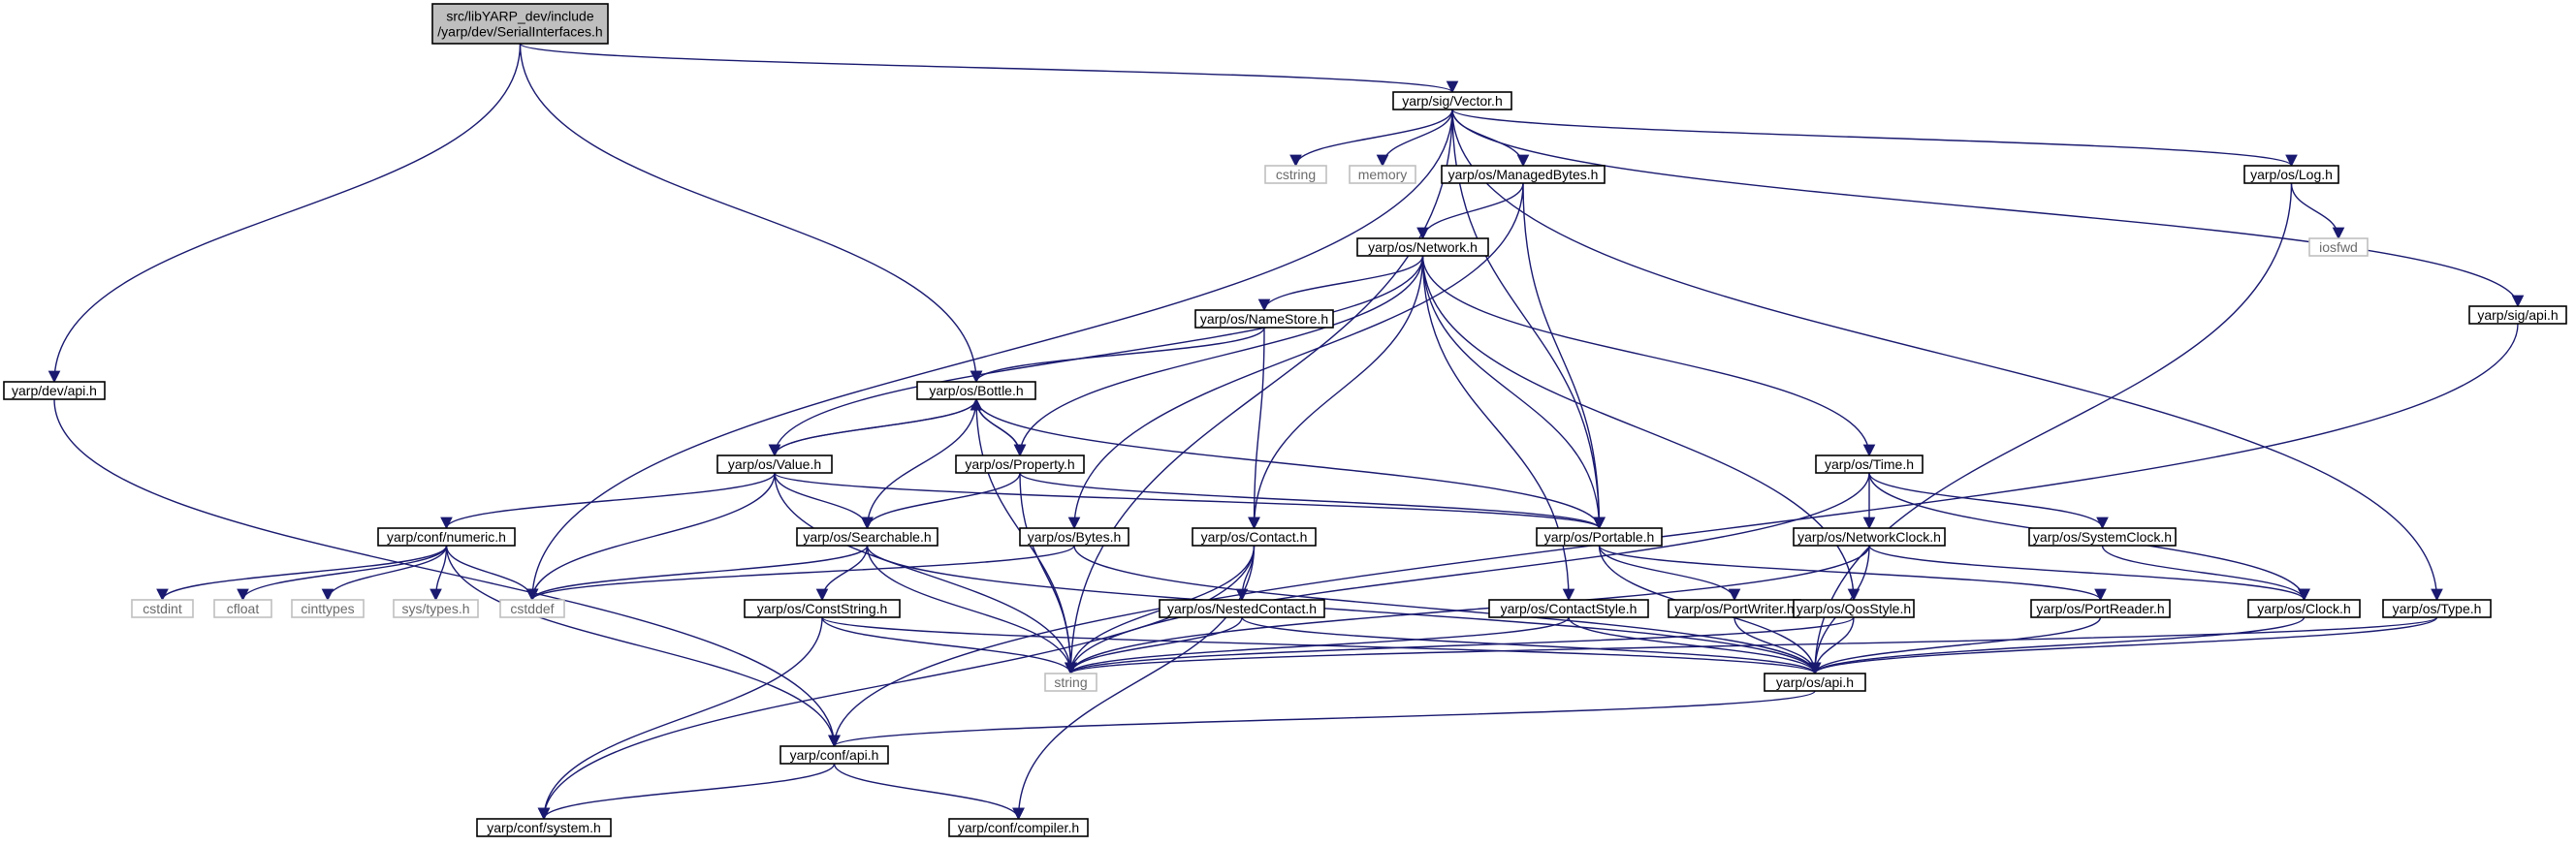 Image resolution: width=2576 pixels, height=846 pixels. I want to click on node-network: yarp/os/Network.h, so click(1423, 247).